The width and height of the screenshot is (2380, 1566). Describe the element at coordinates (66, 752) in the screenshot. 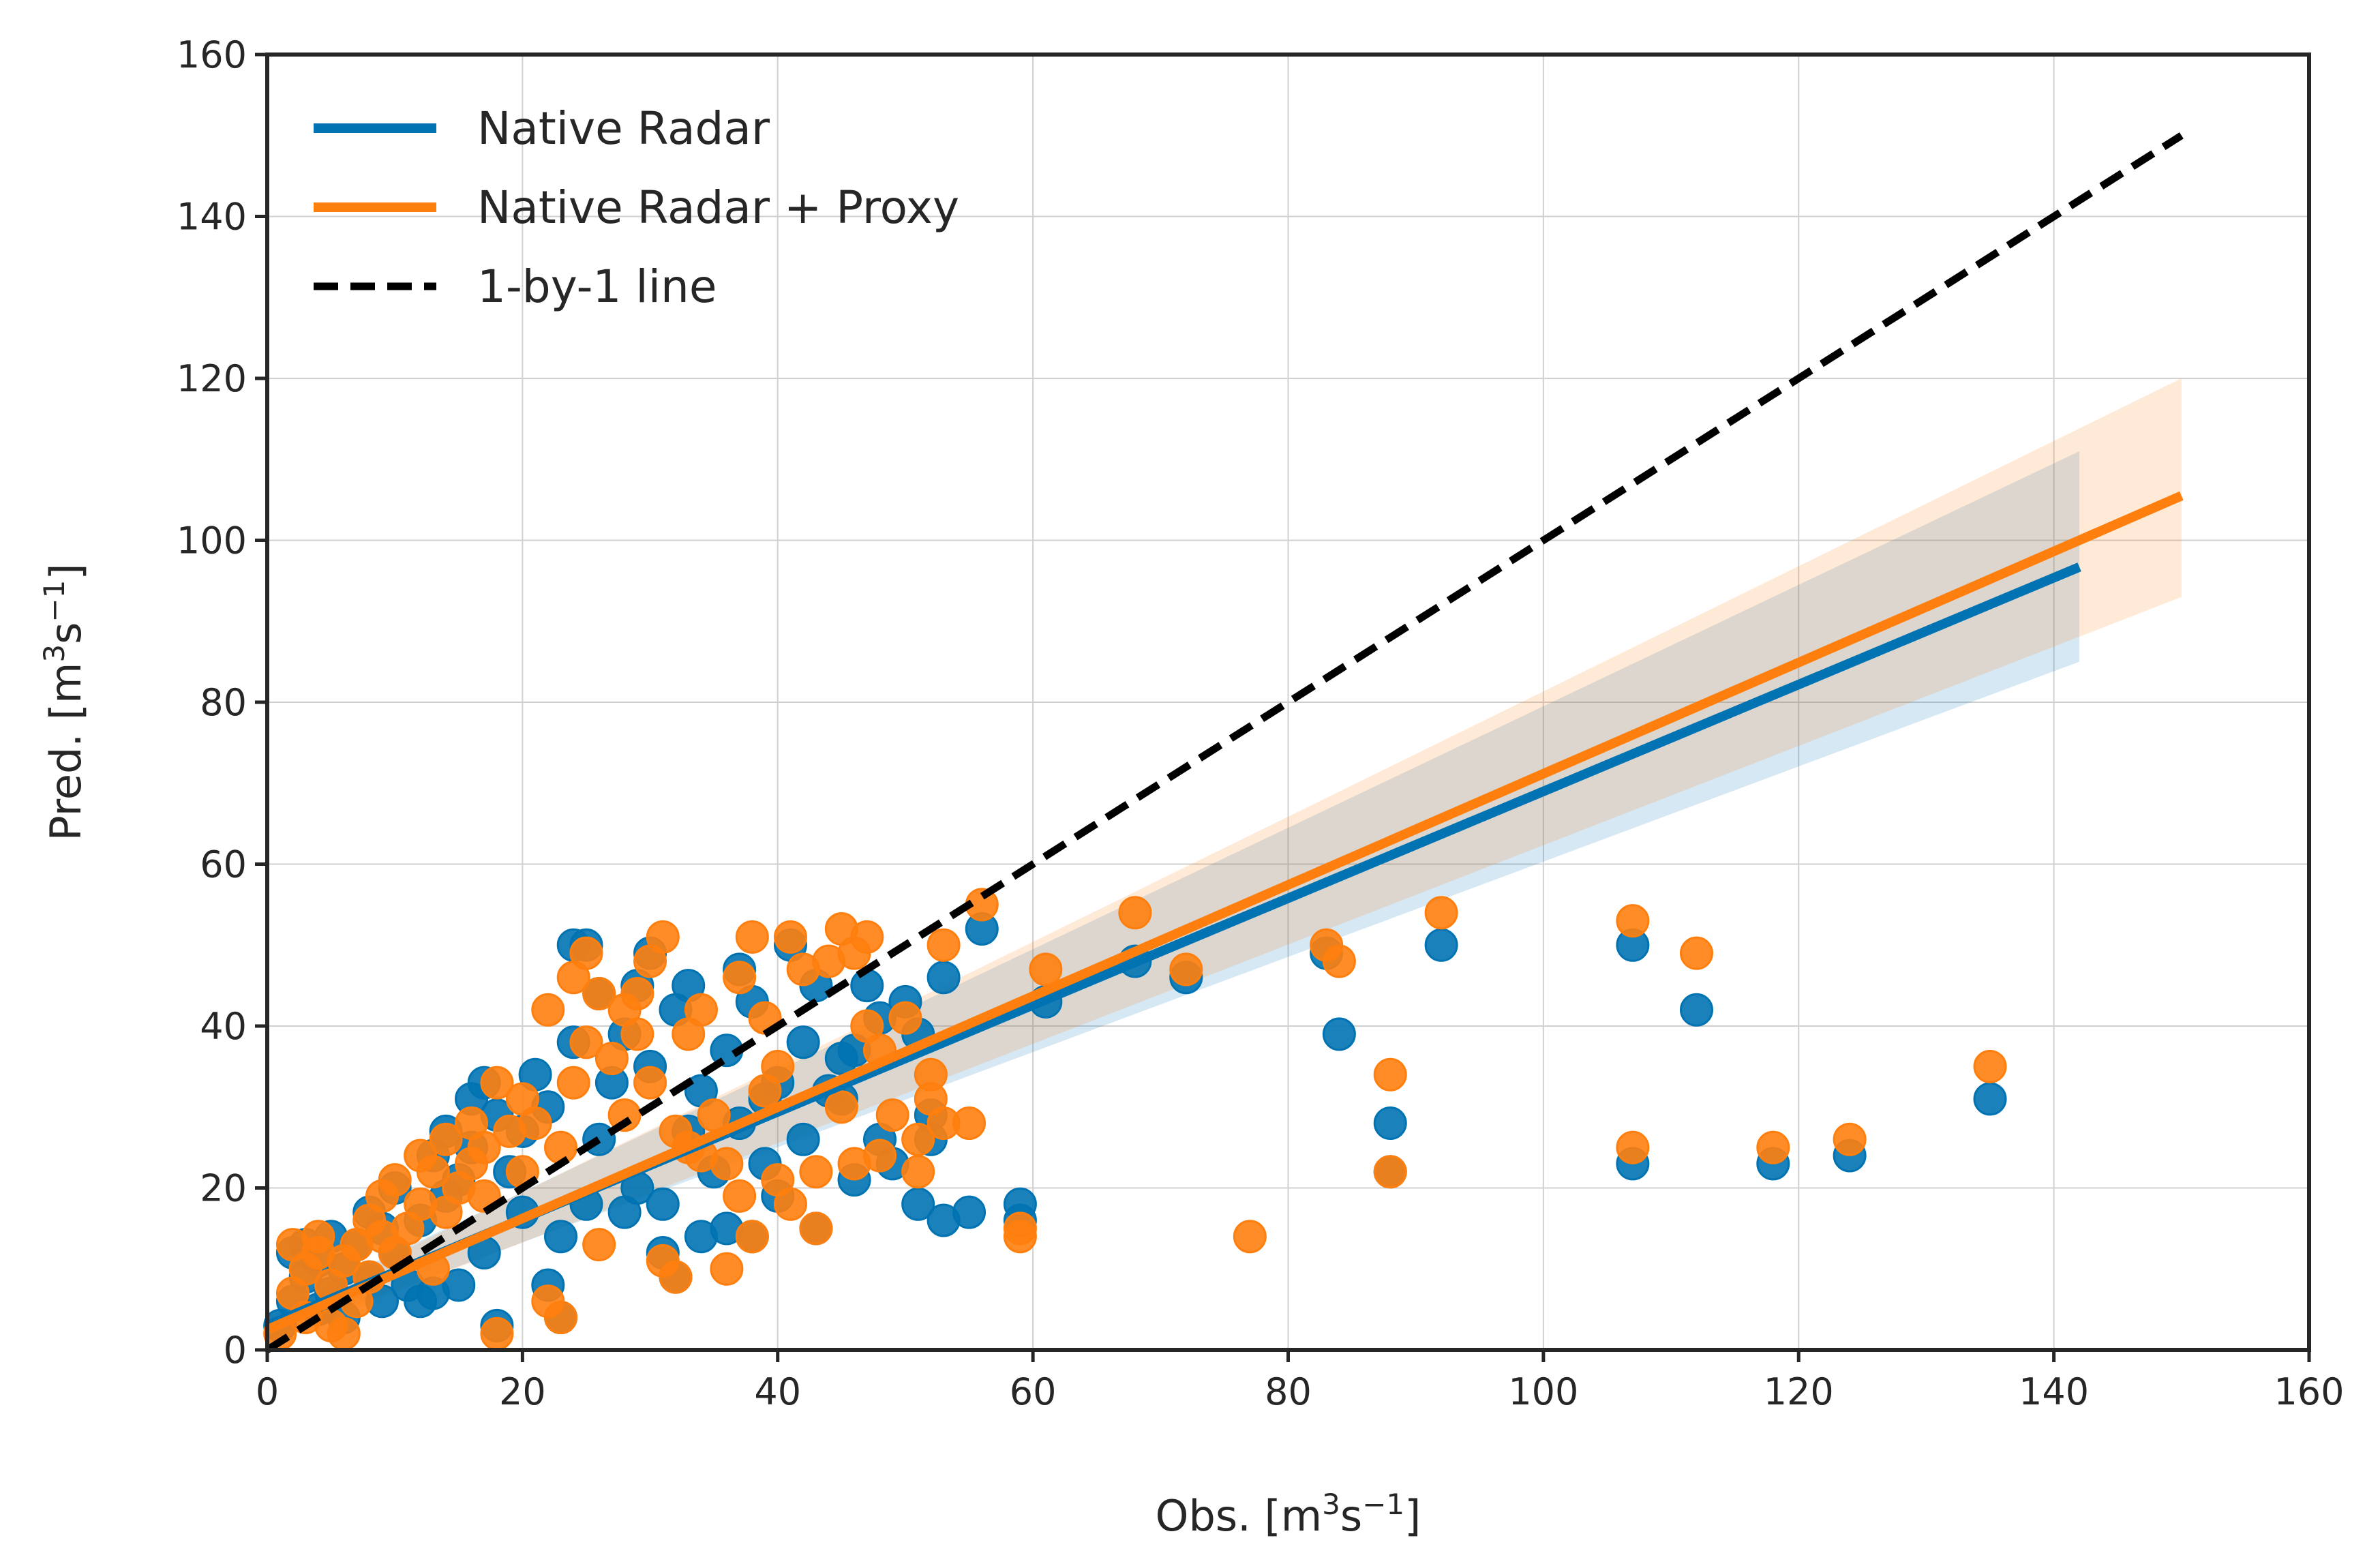

I see `y-axis-title-prefix: Pred. [m` at that location.